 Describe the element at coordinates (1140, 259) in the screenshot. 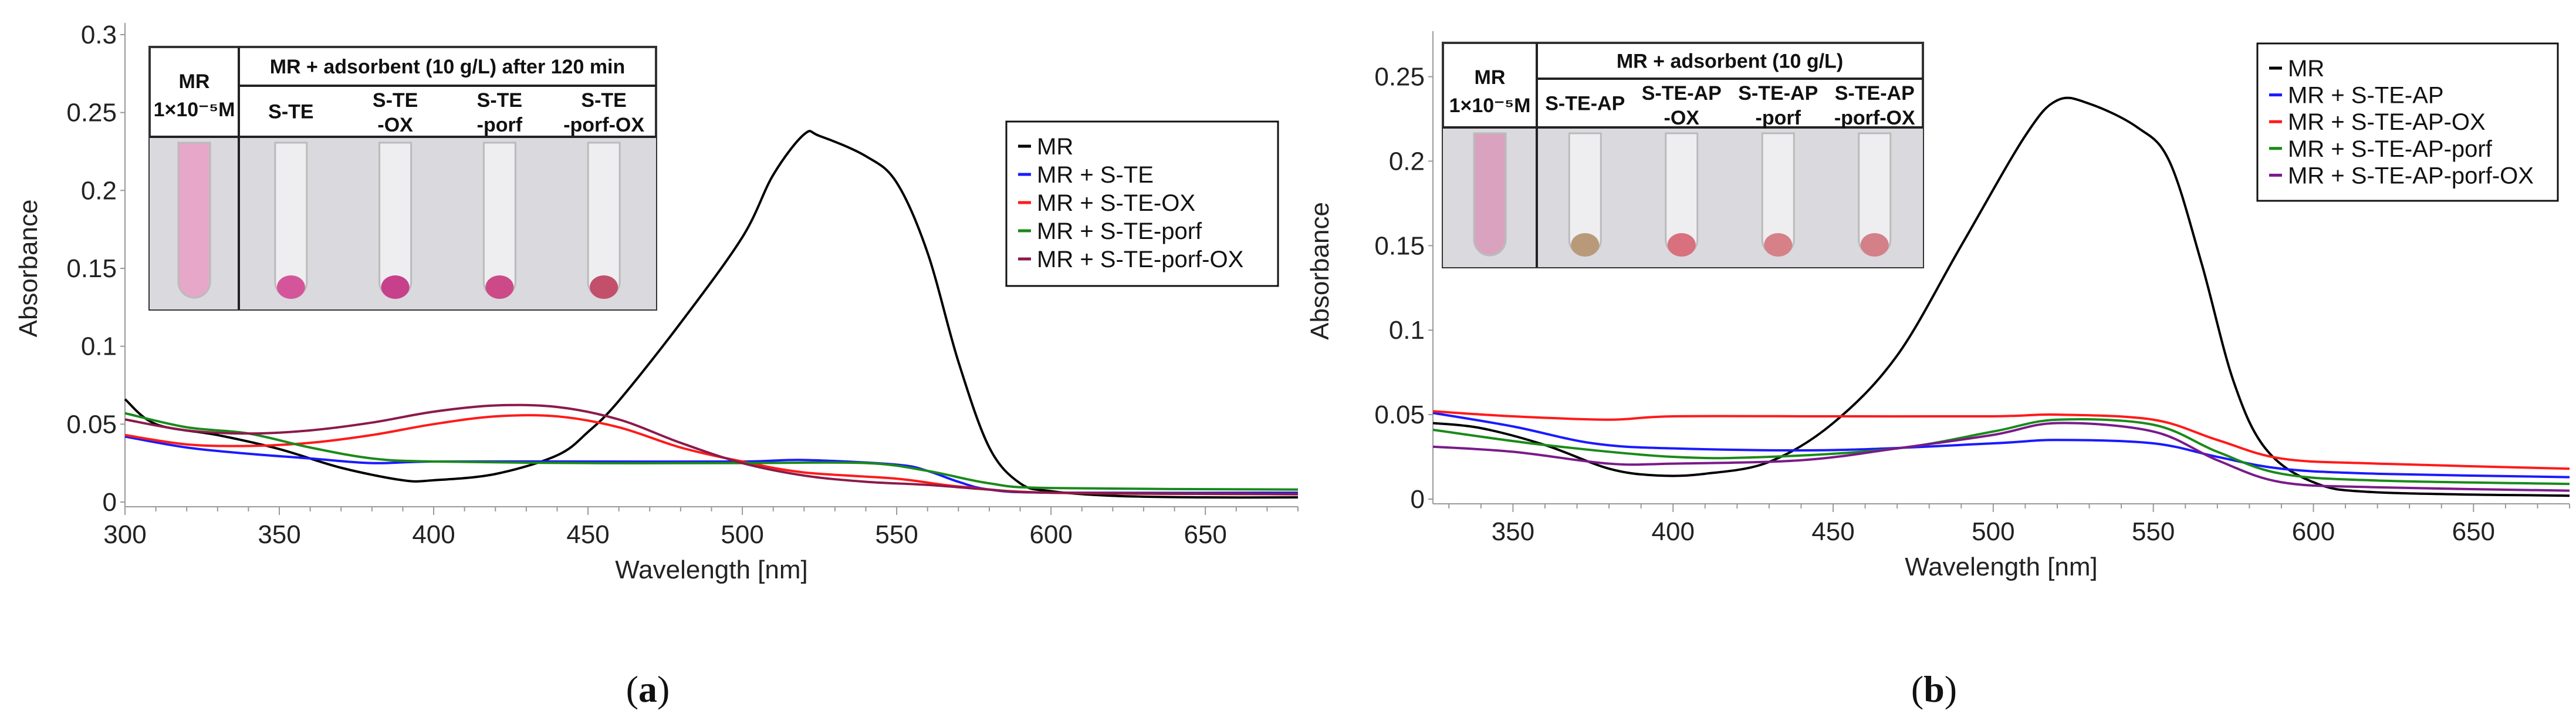

I see `legend-entry: MR + S-TE-porf-OX` at that location.